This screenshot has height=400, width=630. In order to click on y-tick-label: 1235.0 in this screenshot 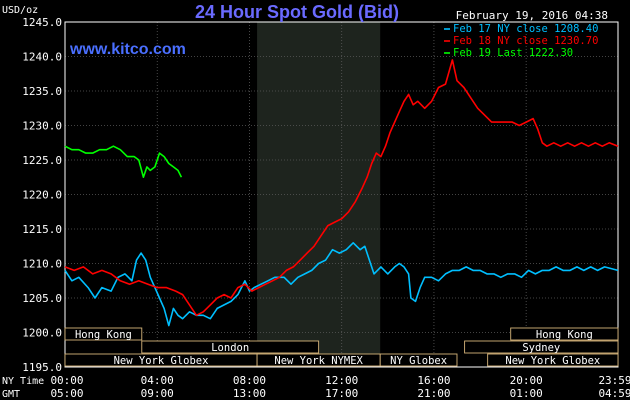, I will do `click(42, 91)`.